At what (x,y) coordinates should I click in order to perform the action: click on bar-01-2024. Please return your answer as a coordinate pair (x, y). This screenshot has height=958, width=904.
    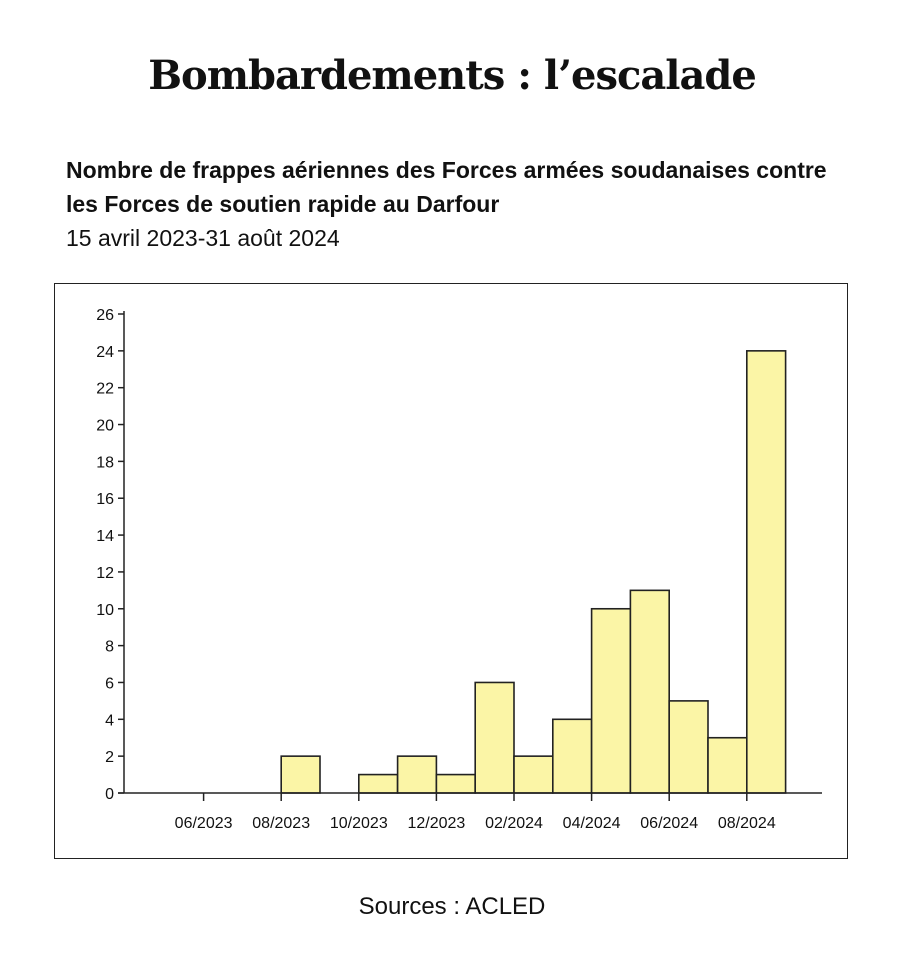
    Looking at the image, I should click on (494, 737).